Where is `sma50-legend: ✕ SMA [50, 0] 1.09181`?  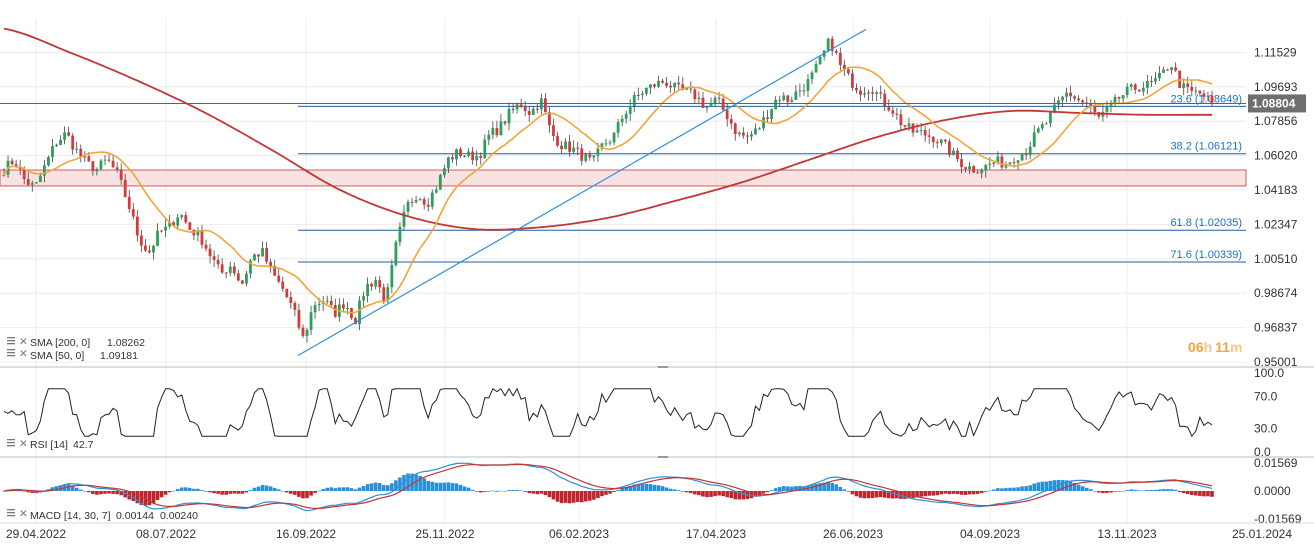 sma50-legend: ✕ SMA [50, 0] 1.09181 is located at coordinates (72, 355).